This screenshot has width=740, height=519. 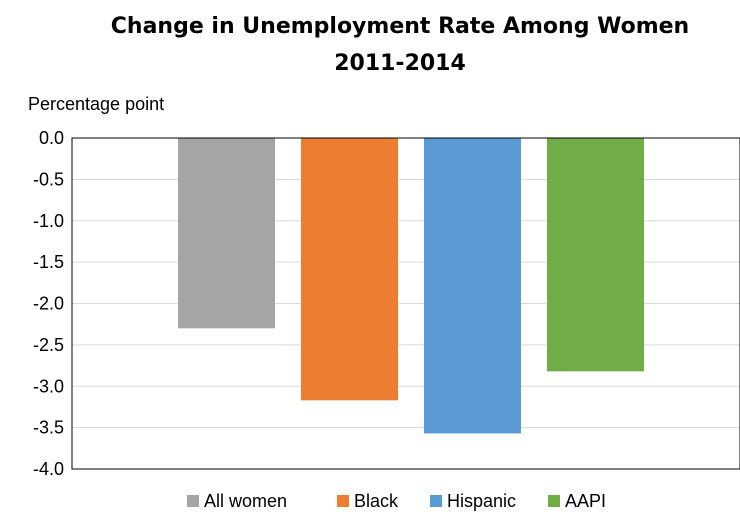 What do you see at coordinates (400, 63) in the screenshot?
I see `chart-subtitle: 2011-2014` at bounding box center [400, 63].